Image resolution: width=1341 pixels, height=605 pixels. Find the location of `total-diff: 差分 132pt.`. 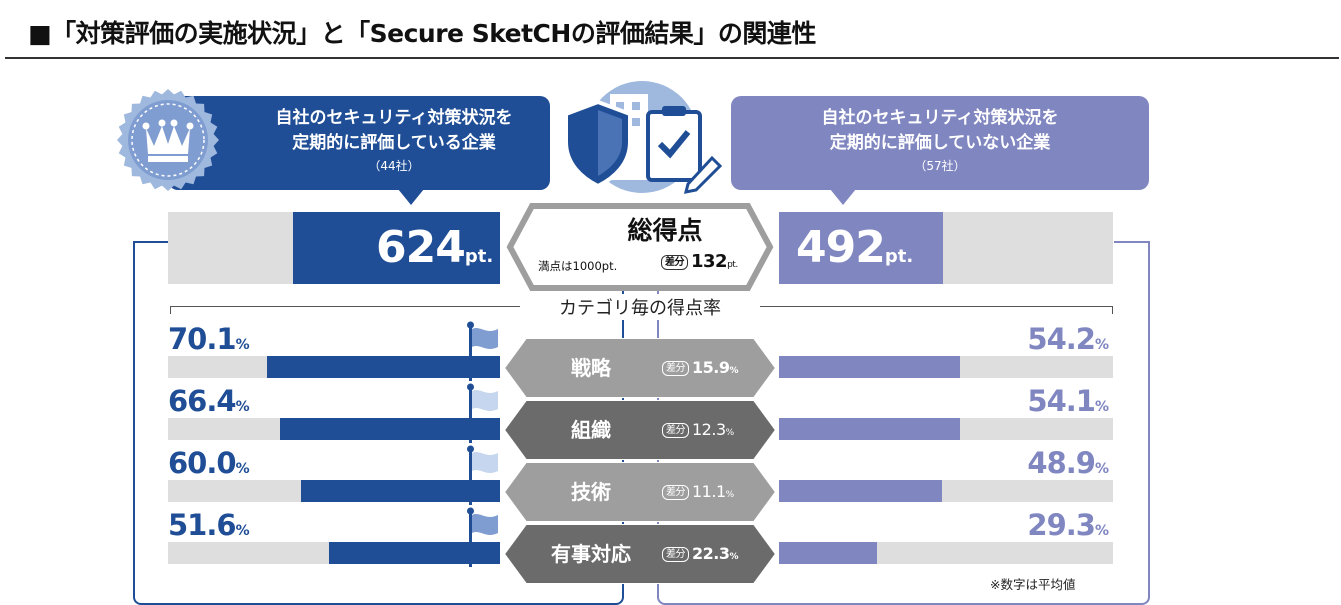

total-diff: 差分 132pt. is located at coordinates (699, 261).